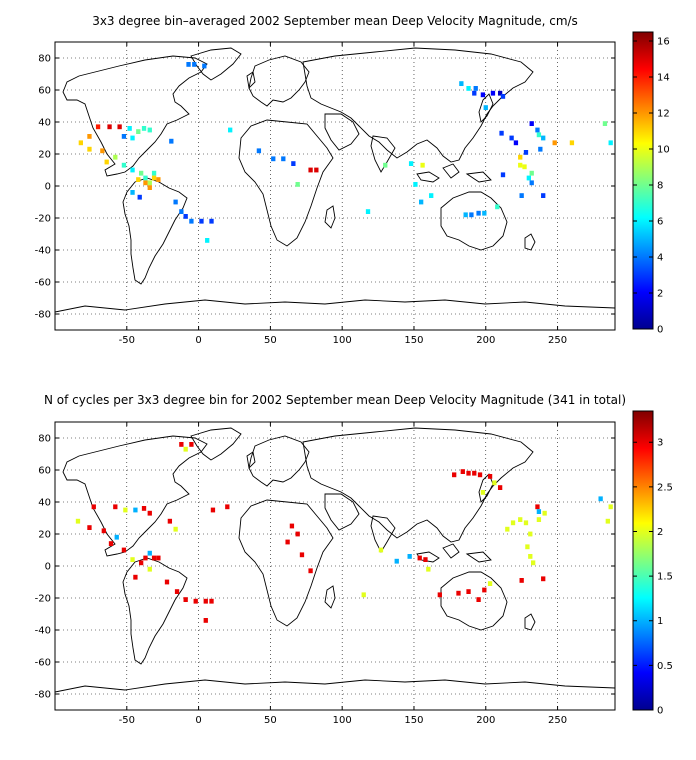 Image resolution: width=696 pixels, height=760 pixels. Describe the element at coordinates (660, 532) in the screenshot. I see `colorbar-tick-label: 2` at that location.